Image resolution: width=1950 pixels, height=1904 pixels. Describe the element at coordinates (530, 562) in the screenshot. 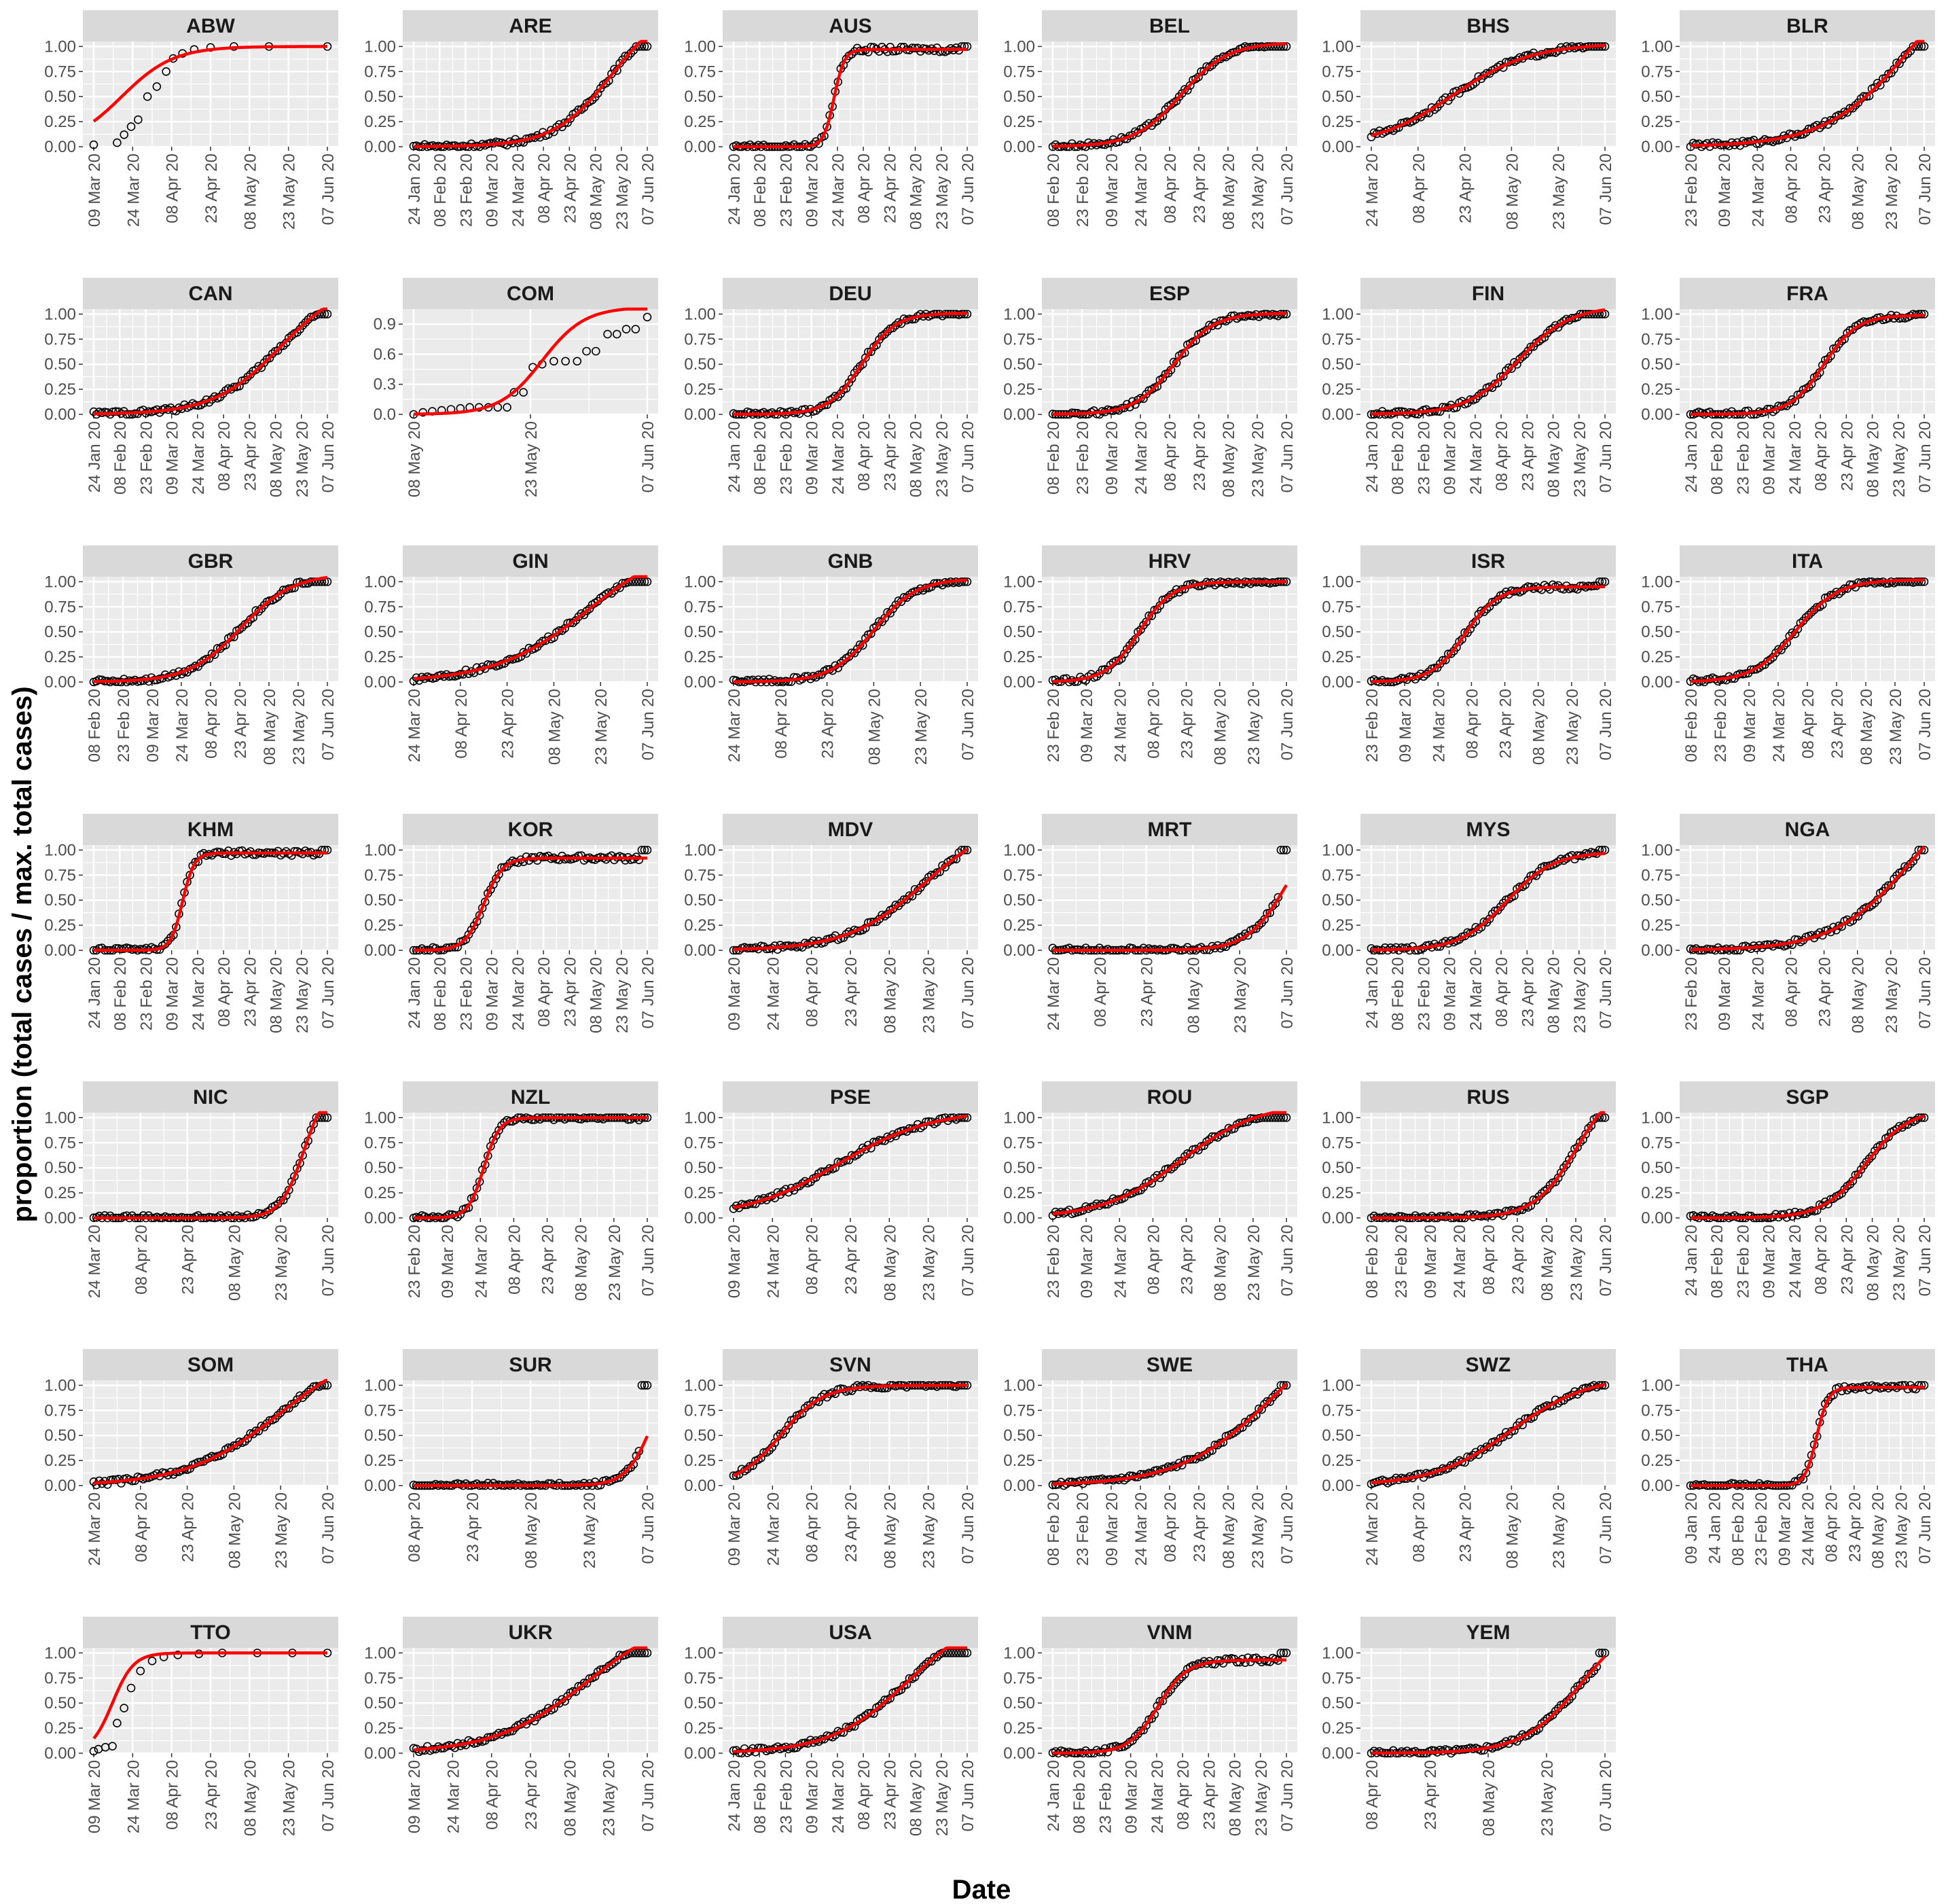

I see `facet-title: GIN` at that location.